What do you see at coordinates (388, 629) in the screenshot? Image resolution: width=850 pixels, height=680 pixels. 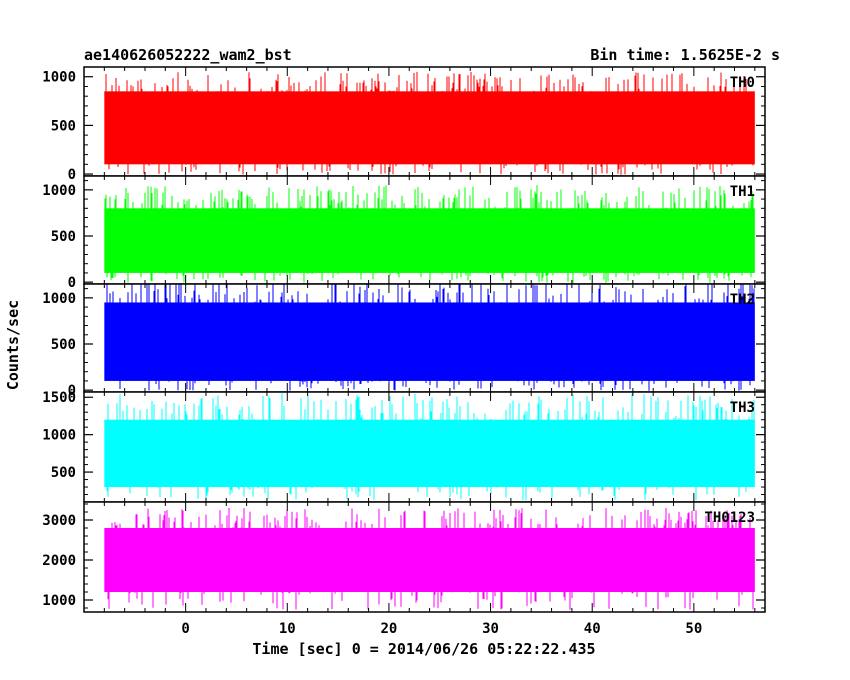 I see `x-tick-label: 20` at bounding box center [388, 629].